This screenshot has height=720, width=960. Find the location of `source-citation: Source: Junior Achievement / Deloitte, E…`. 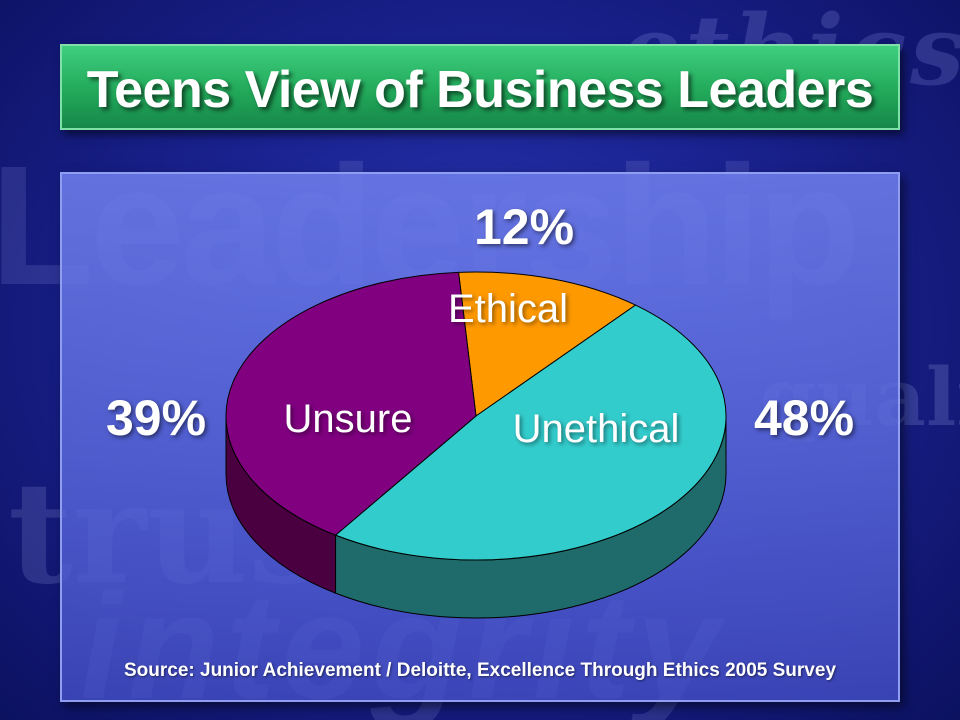

source-citation: Source: Junior Achievement / Deloitte, E… is located at coordinates (480, 670).